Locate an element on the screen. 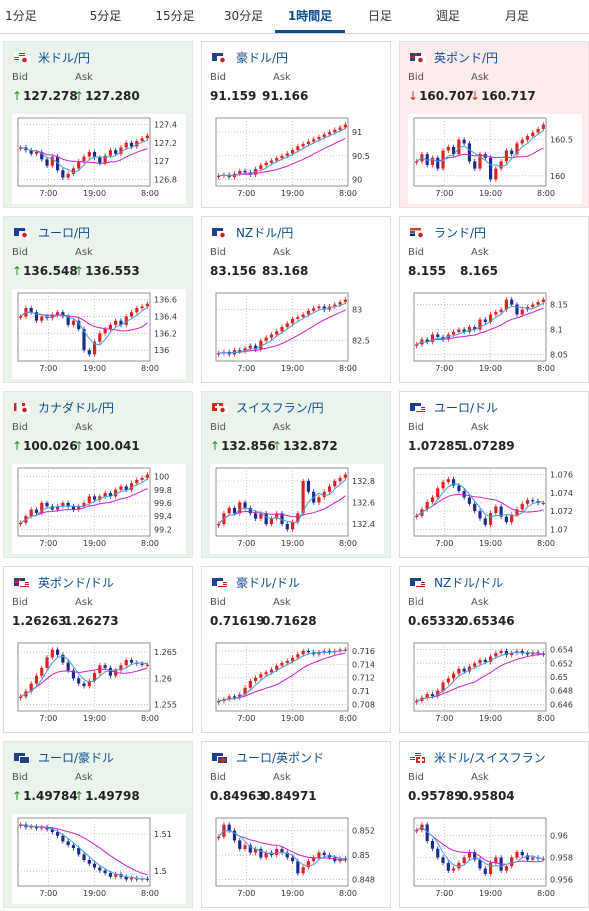  tab-1: 5分足 is located at coordinates (105, 16).